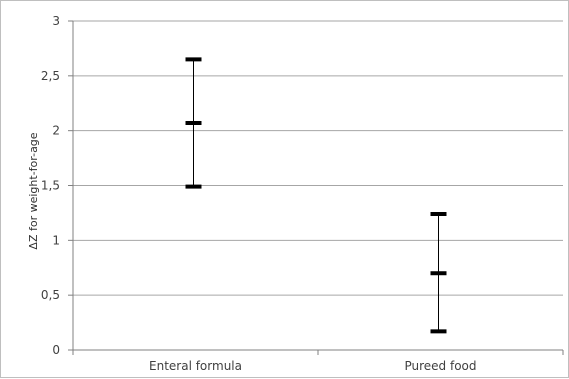 The height and width of the screenshot is (379, 569). Describe the element at coordinates (195, 366) in the screenshot. I see `x-tick-label: Enteral formula` at that location.